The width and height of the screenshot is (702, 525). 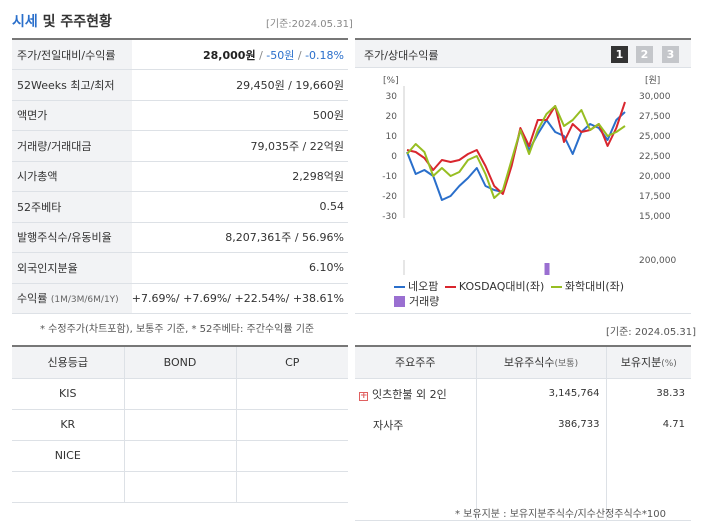 I want to click on column-header: CP, so click(x=291, y=362).